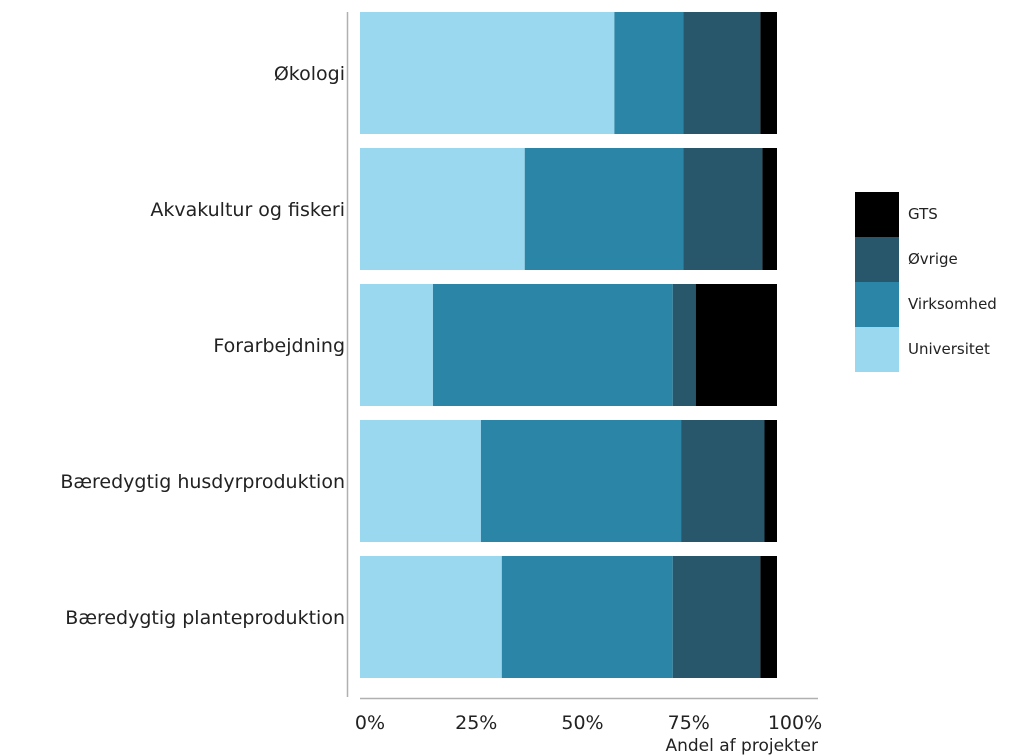 This screenshot has width=1018, height=755. Describe the element at coordinates (795, 723) in the screenshot. I see `x-tick-label-4: 100%` at that location.